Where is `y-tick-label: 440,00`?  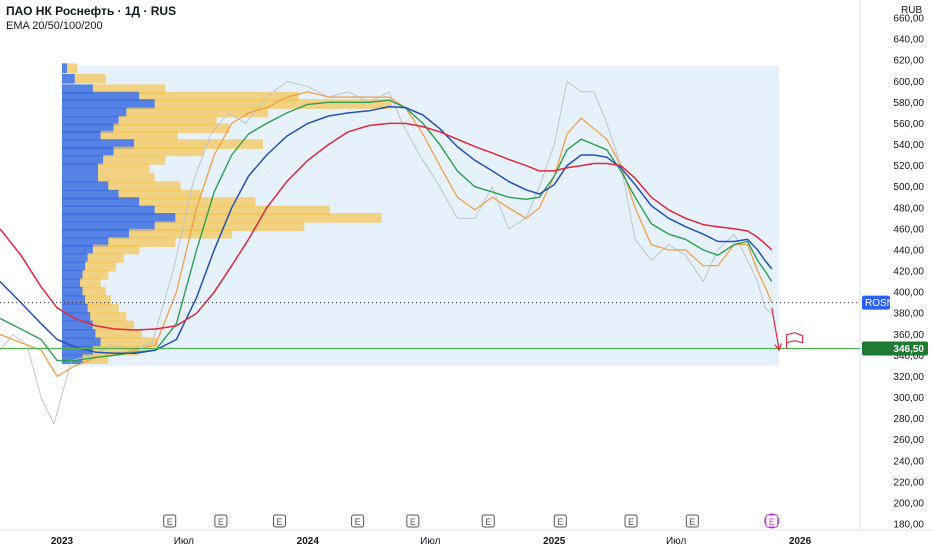
y-tick-label: 440,00 is located at coordinates (908, 250).